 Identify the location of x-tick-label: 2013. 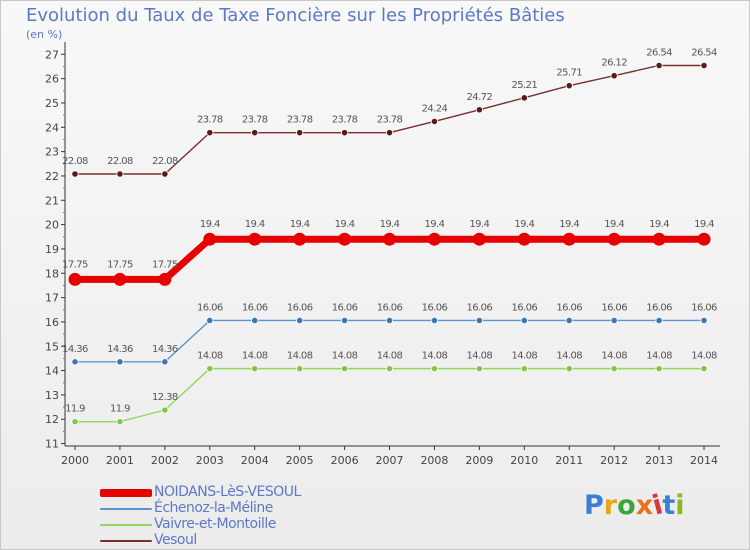
(659, 460).